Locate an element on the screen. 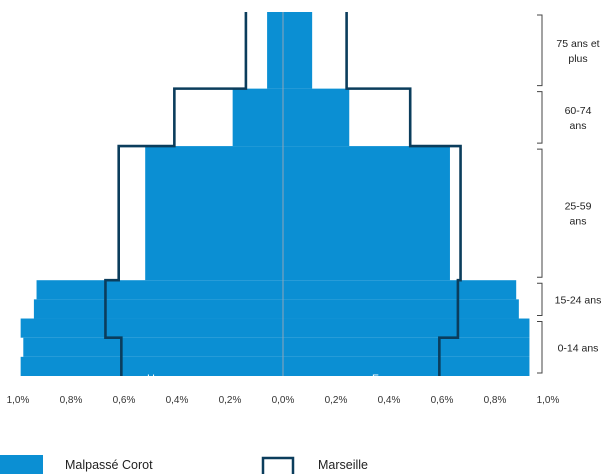  age-group-label: 25-59 is located at coordinates (578, 207).